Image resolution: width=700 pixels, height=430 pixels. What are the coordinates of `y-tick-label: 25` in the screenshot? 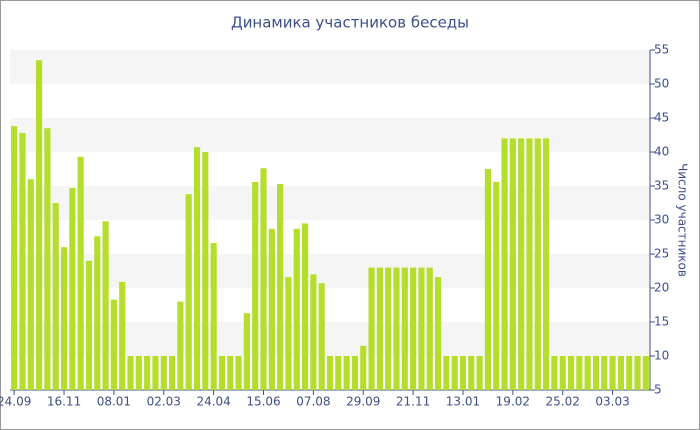 It's located at (661, 254).